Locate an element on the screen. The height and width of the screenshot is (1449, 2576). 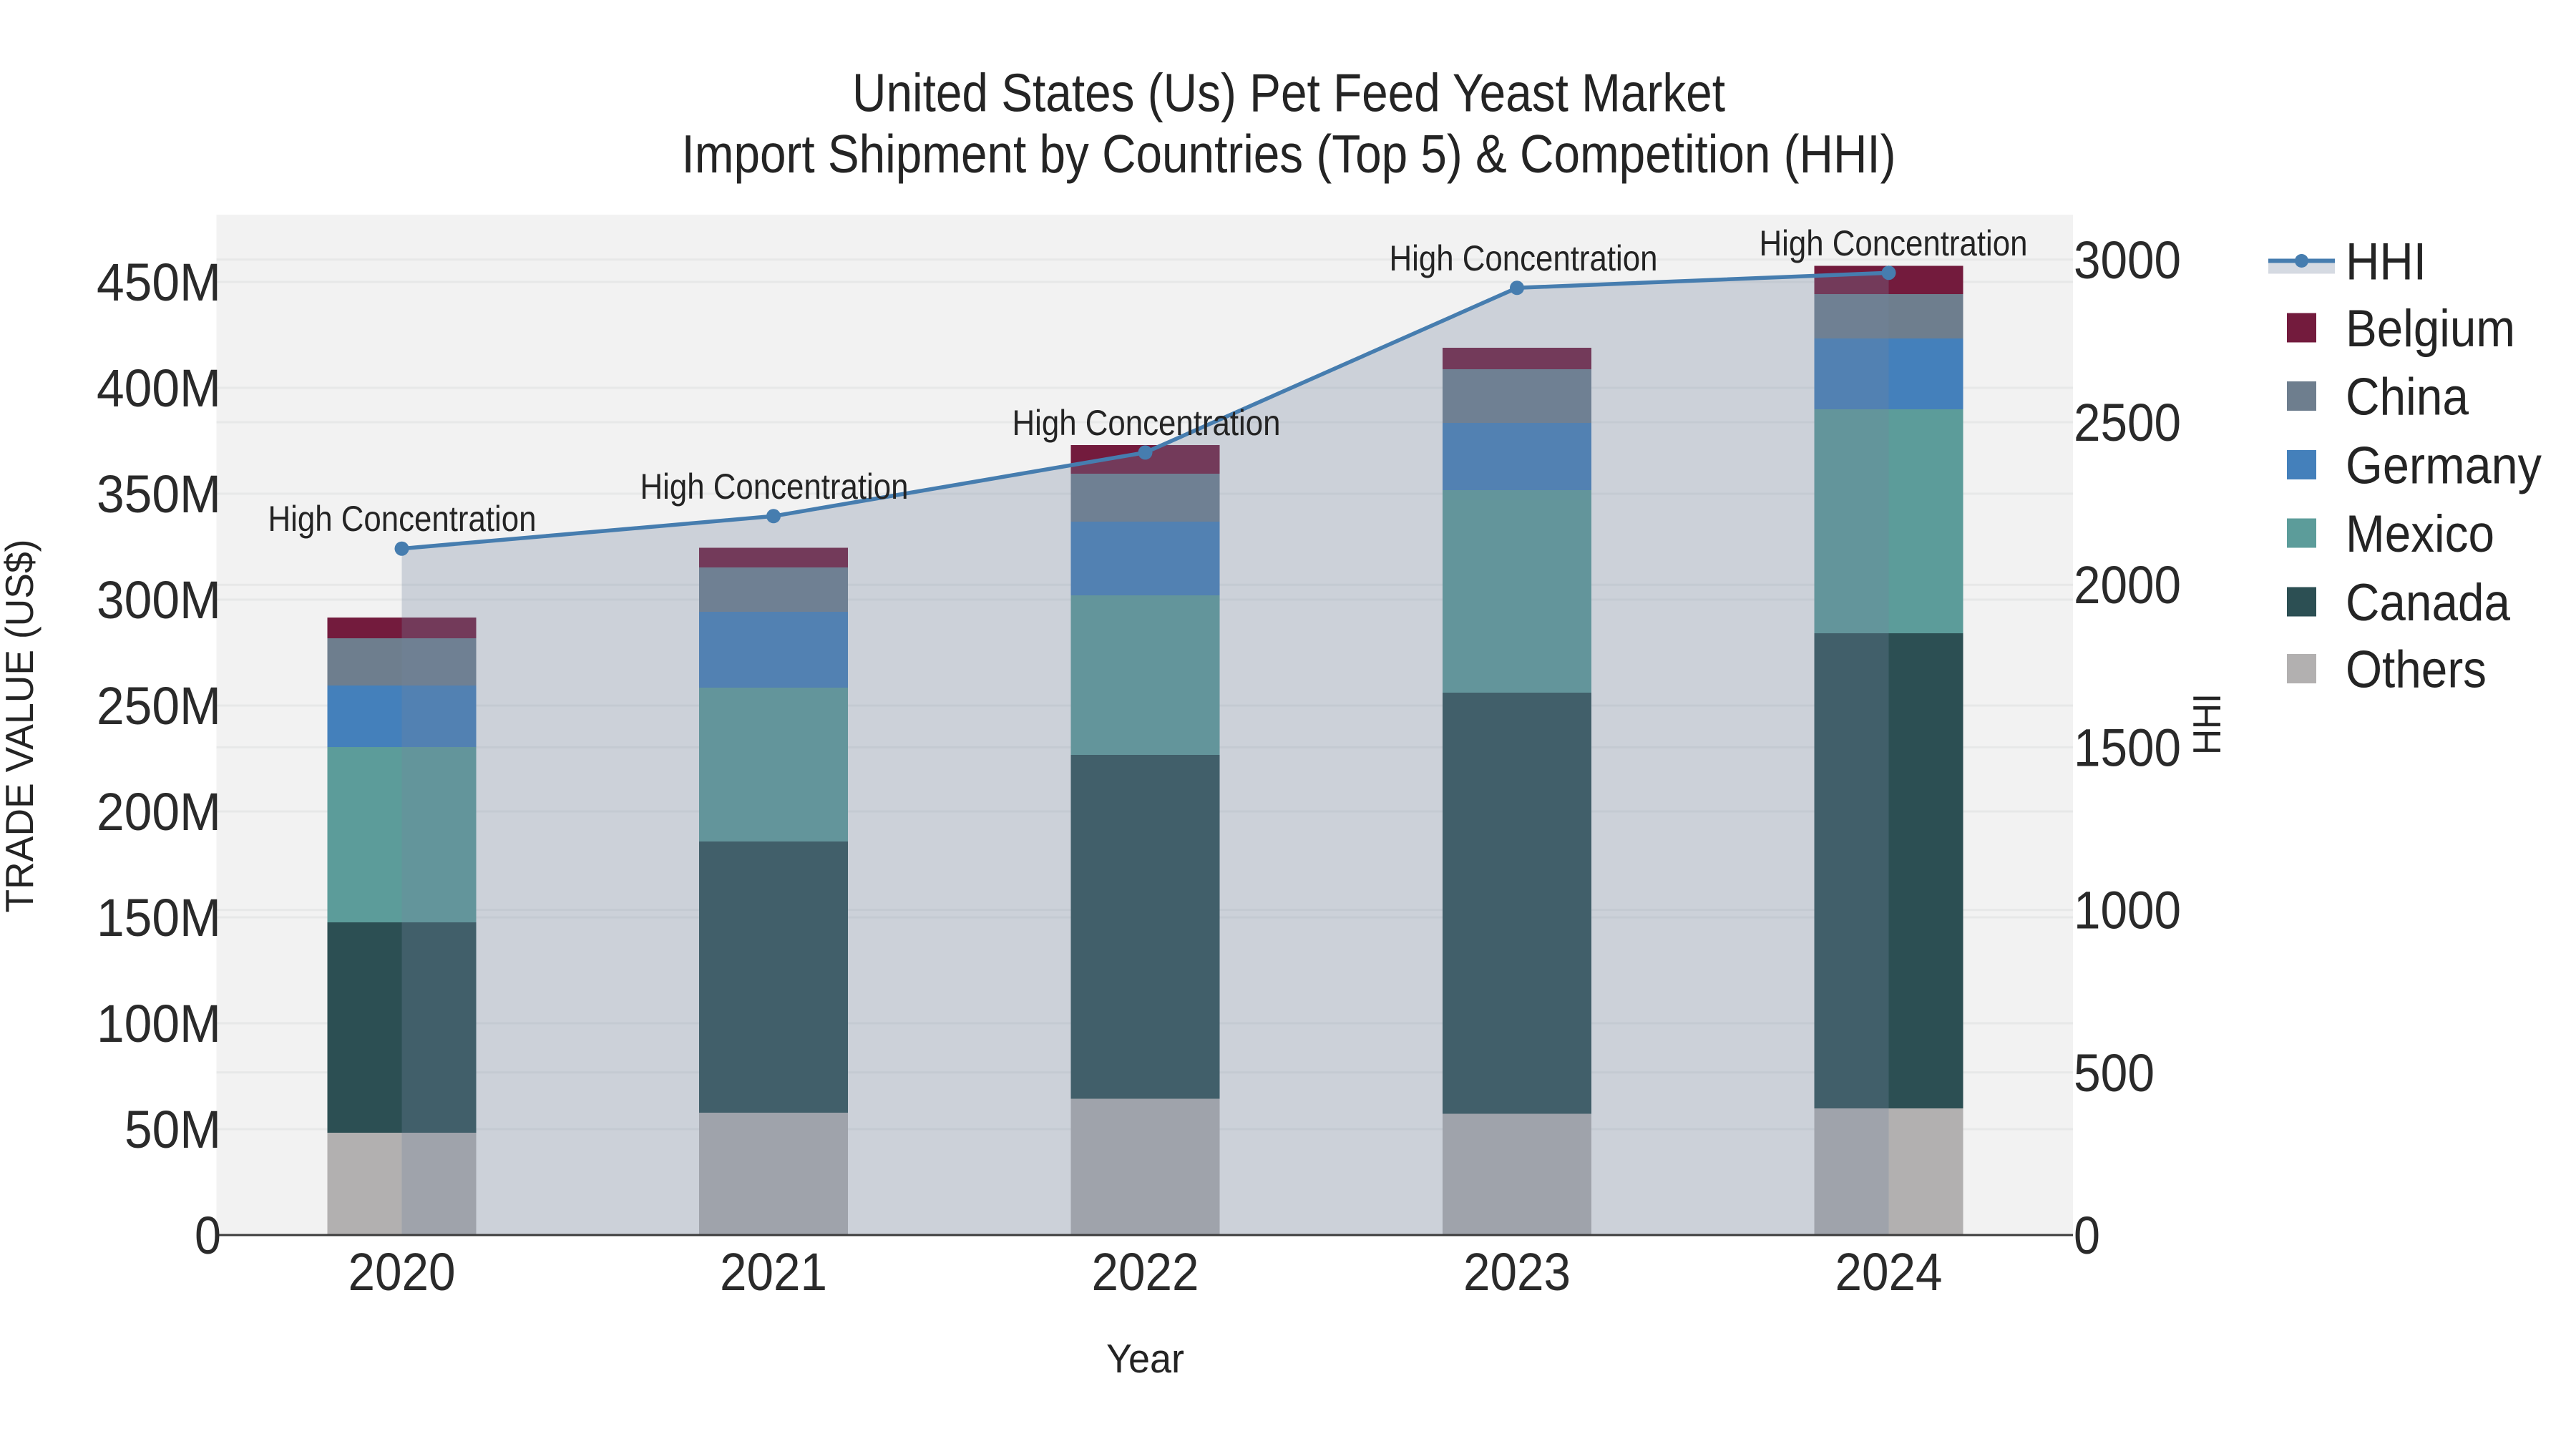
svg-text: Year is located at coordinates (1145, 1359).